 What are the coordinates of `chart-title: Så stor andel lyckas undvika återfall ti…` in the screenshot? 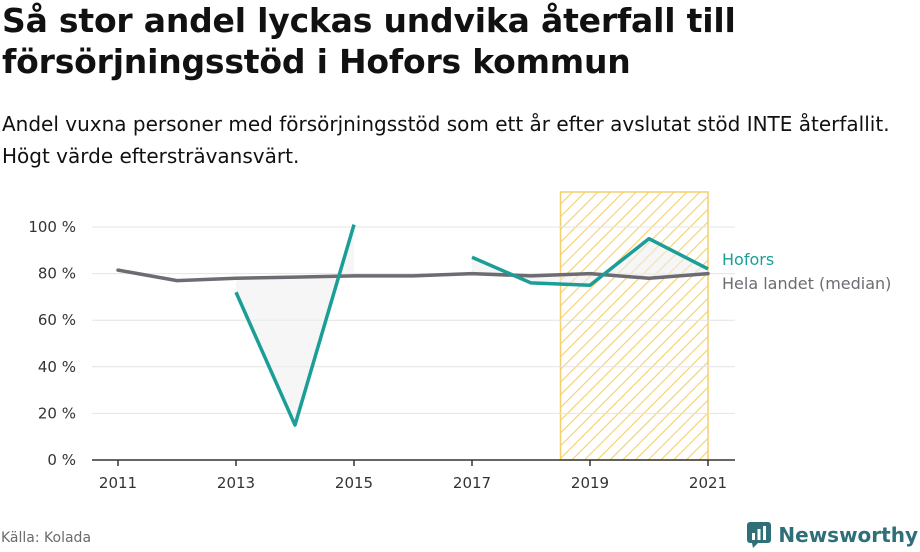 It's located at (369, 41).